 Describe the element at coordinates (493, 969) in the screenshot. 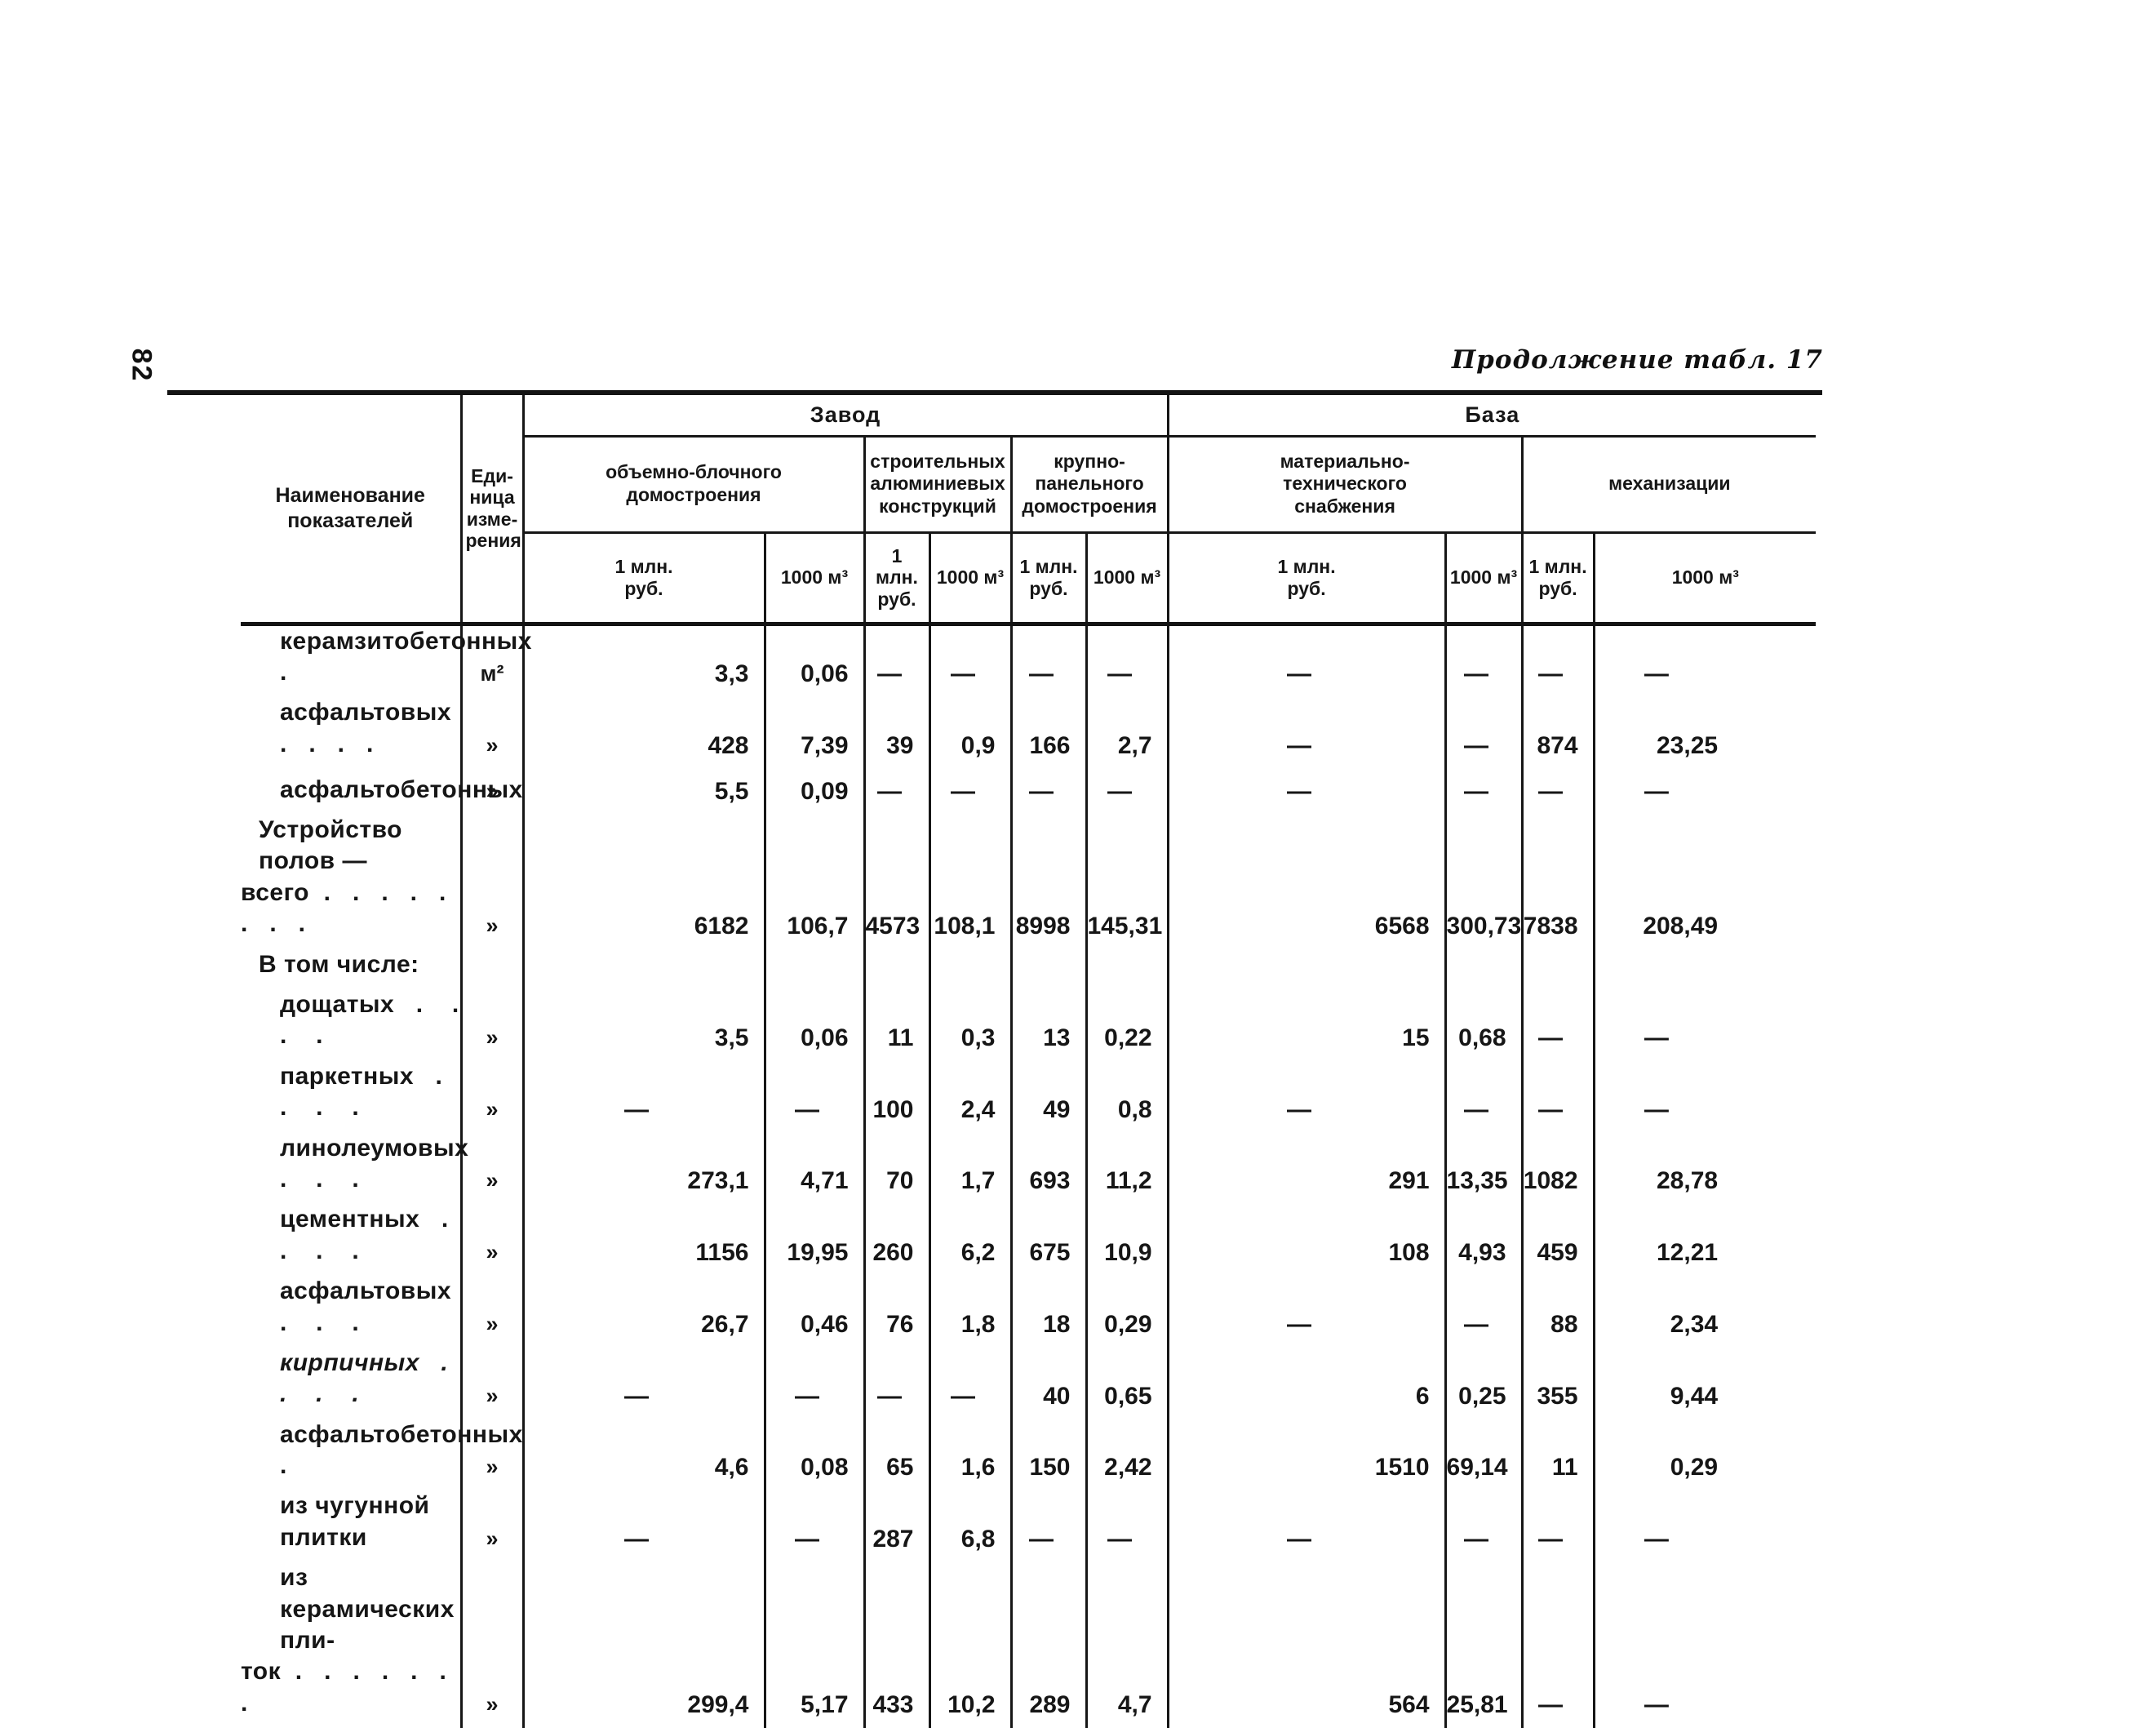

I see `unit-cell` at that location.